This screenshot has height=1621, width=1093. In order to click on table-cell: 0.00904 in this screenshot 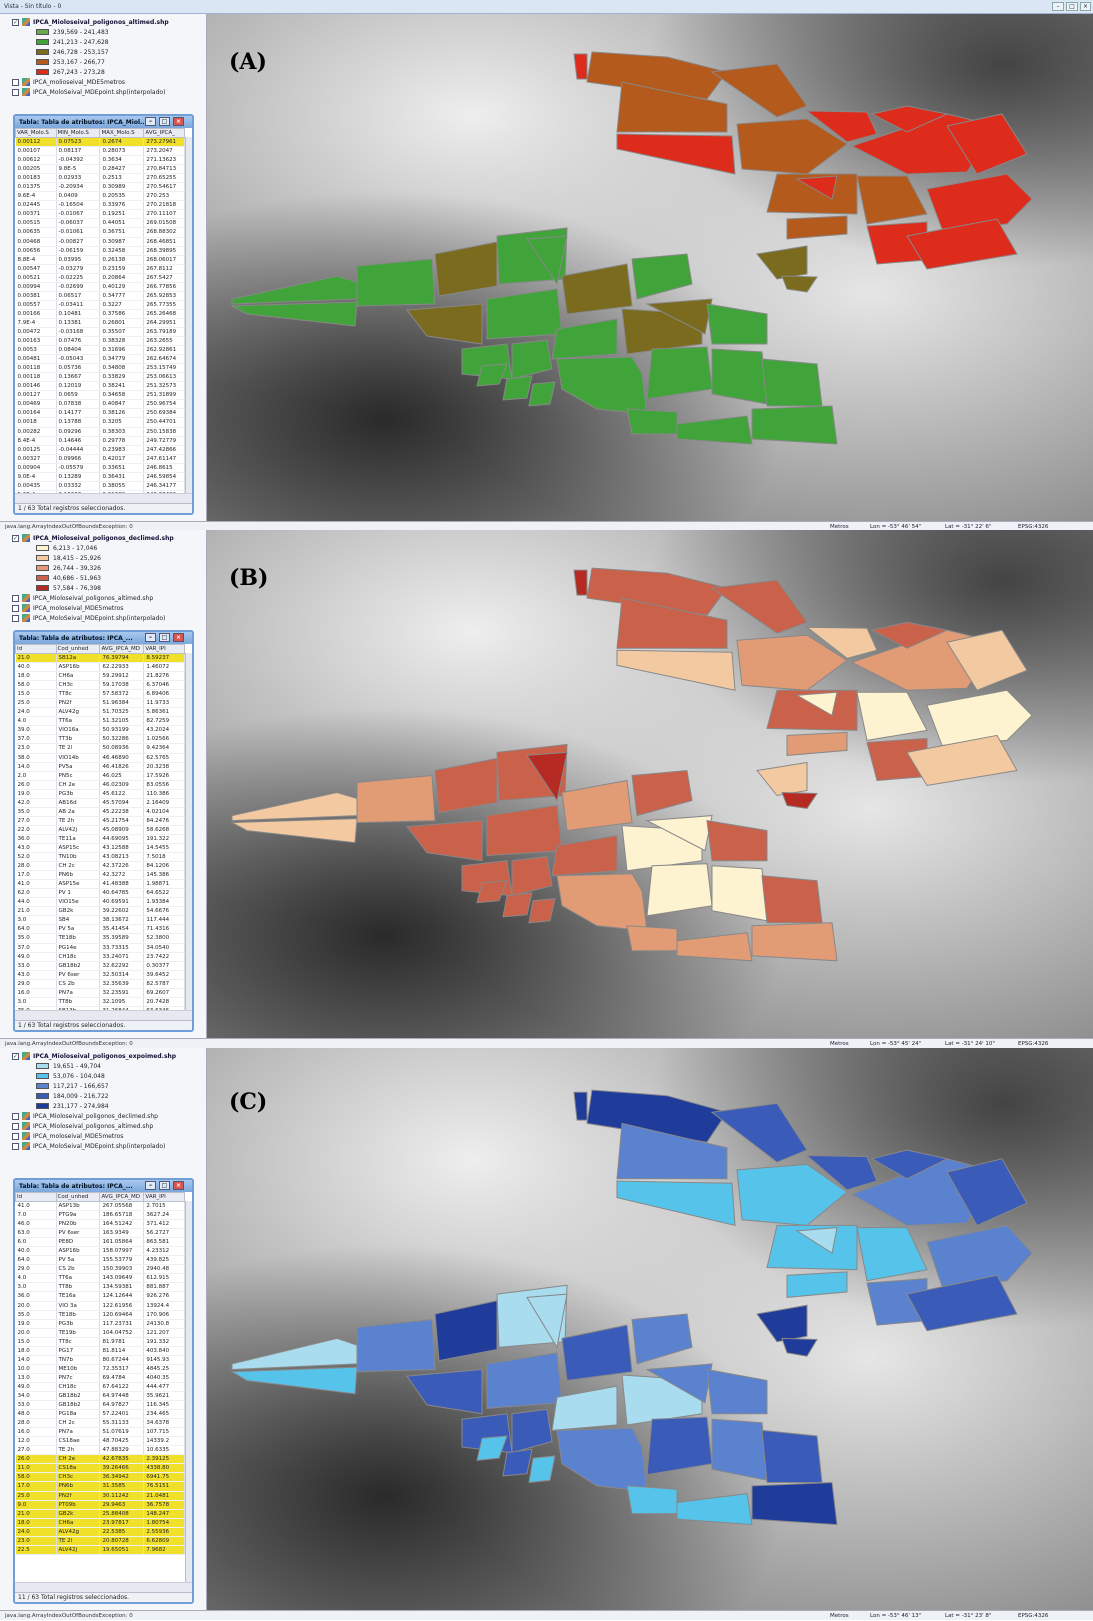, I will do `click(36, 468)`.